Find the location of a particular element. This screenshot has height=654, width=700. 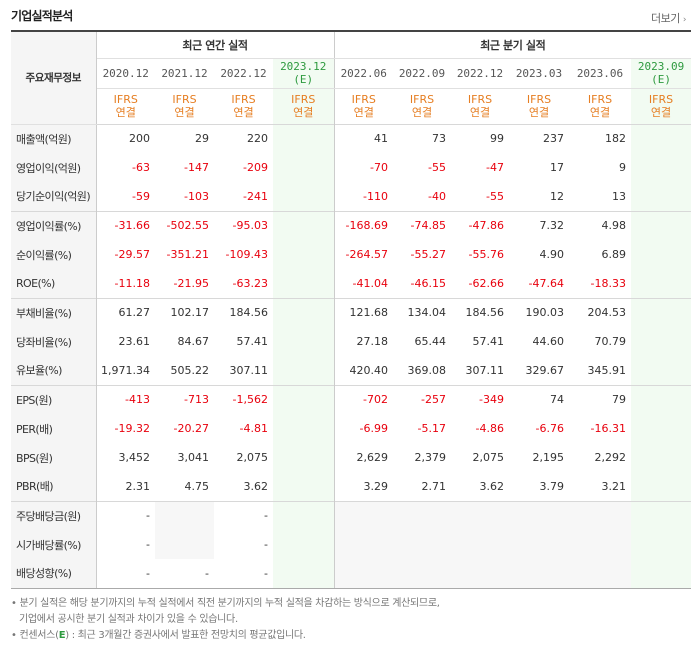

table-row: 시가배당률(%) - - is located at coordinates (351, 544).